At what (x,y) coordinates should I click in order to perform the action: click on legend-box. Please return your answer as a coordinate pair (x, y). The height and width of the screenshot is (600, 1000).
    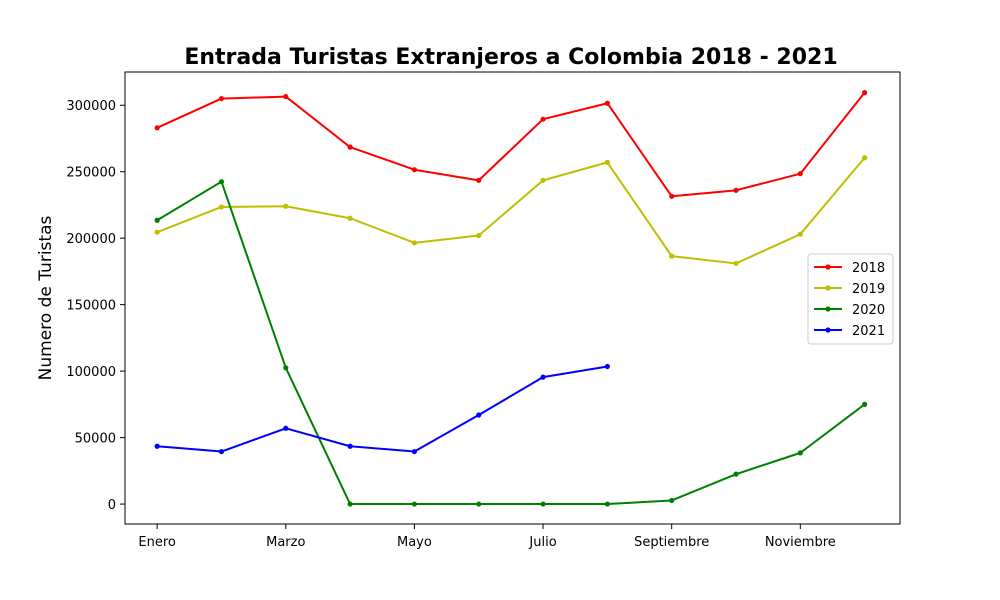
    Looking at the image, I should click on (850, 299).